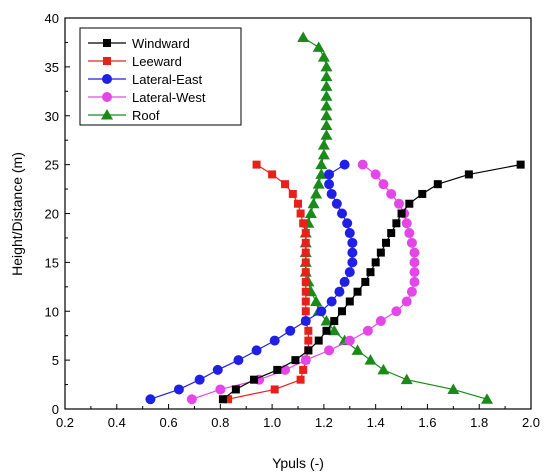  Describe the element at coordinates (324, 422) in the screenshot. I see `x-tick-label: 1.2` at that location.